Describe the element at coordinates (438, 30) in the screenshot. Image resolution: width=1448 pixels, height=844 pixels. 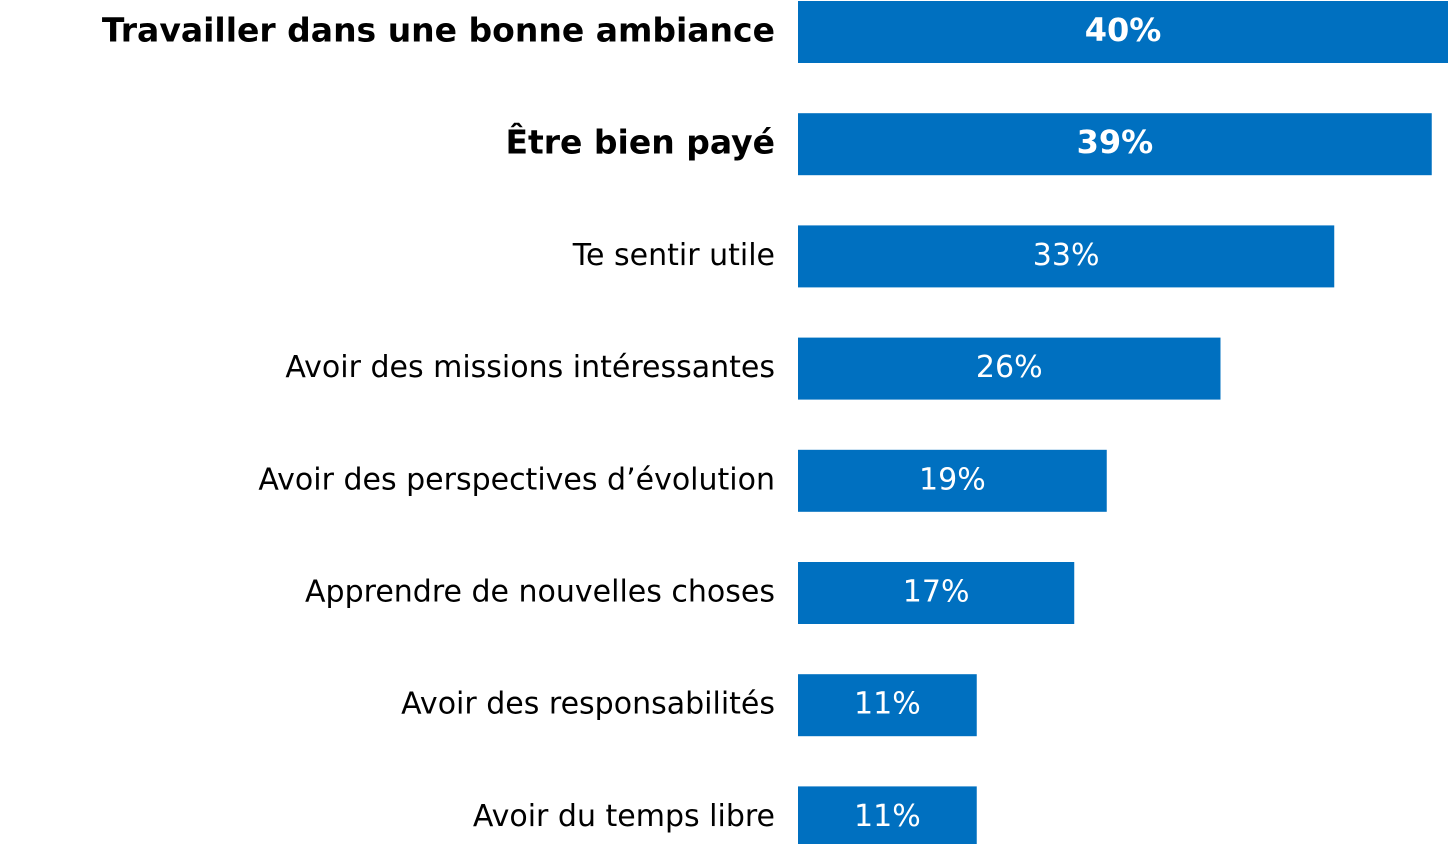
I see `category-label: Travailler dans une bonne ambiance` at that location.